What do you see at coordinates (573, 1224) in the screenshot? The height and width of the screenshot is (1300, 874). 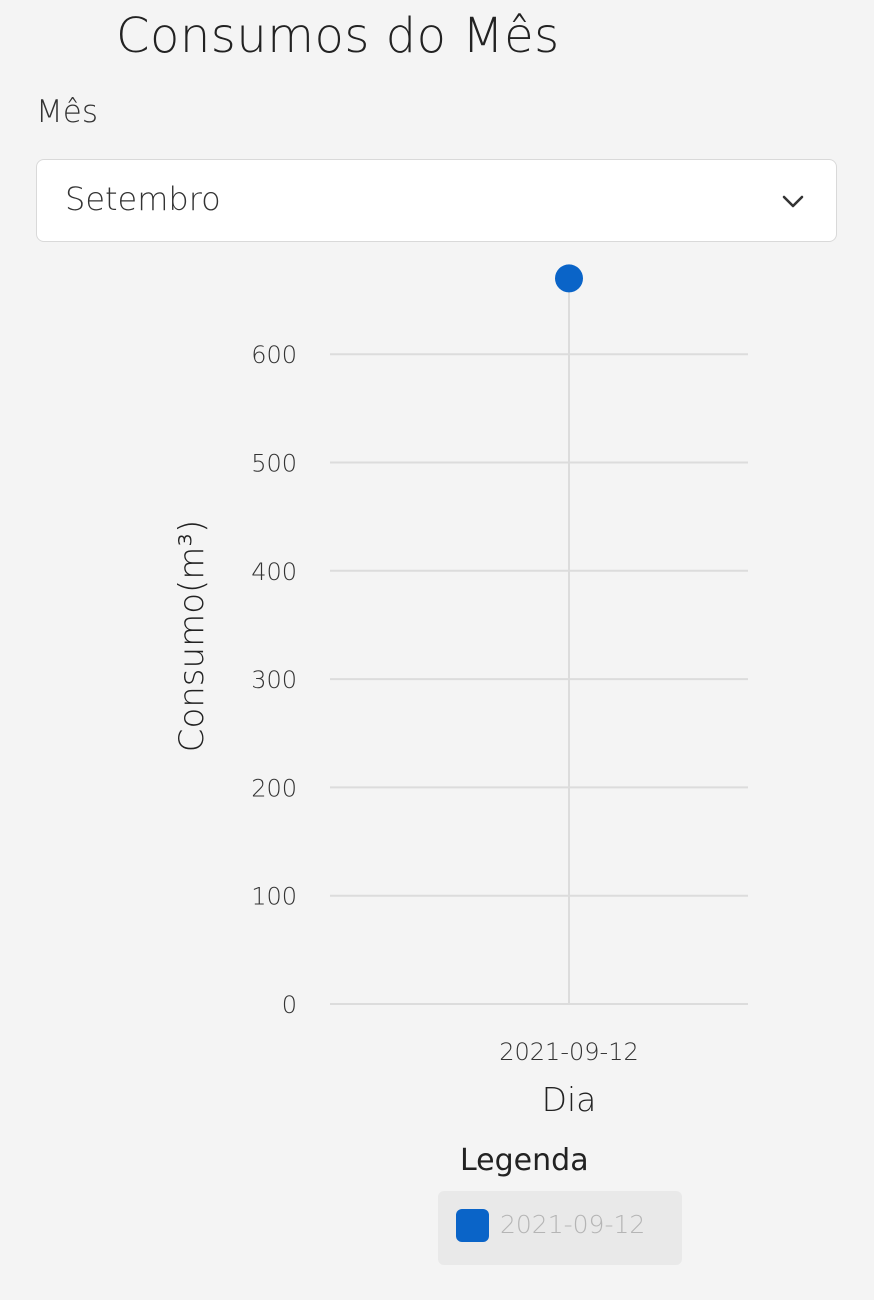 I see `legend-item-label: 2021-09-12` at bounding box center [573, 1224].